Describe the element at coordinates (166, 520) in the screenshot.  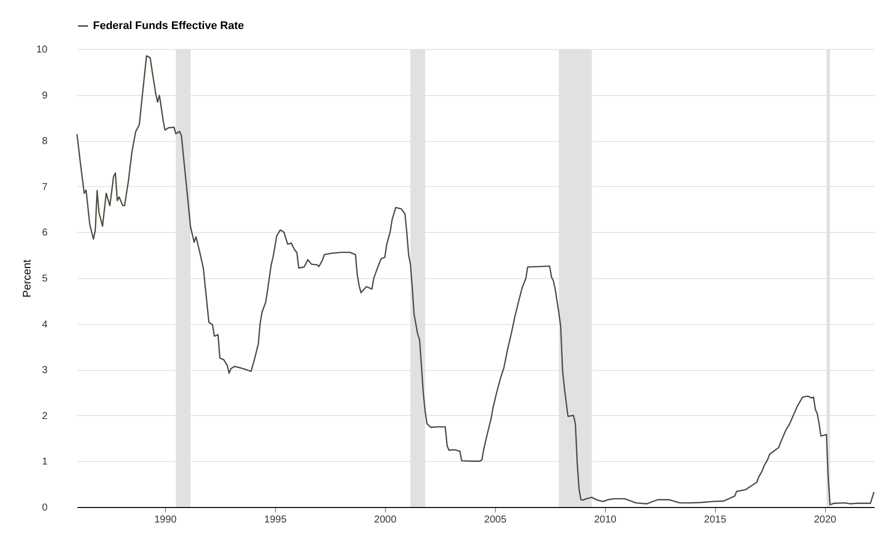
I see `x-tick-label: 1990` at that location.